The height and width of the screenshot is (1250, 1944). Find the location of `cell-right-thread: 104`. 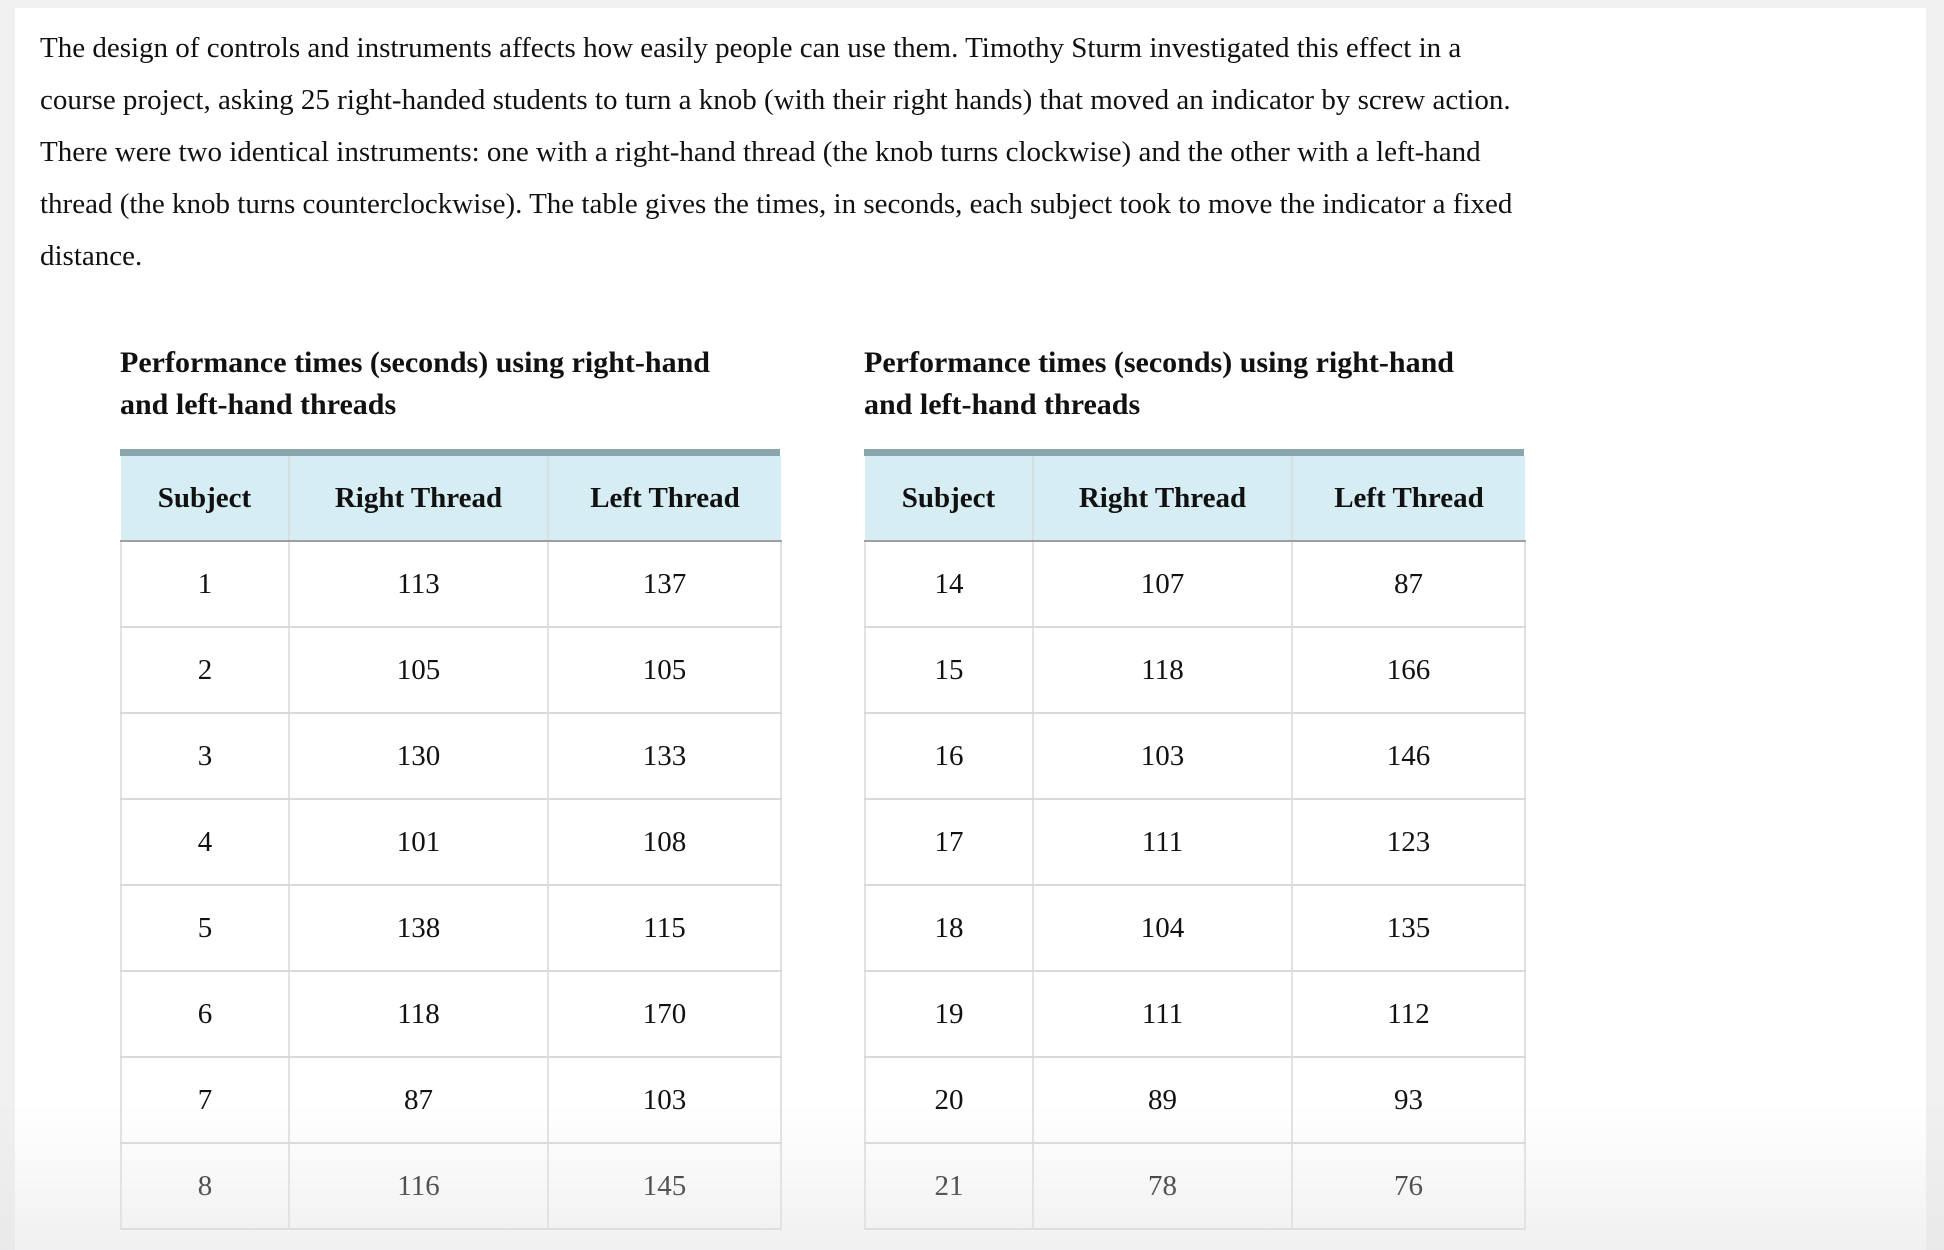

cell-right-thread: 104 is located at coordinates (1162, 928).